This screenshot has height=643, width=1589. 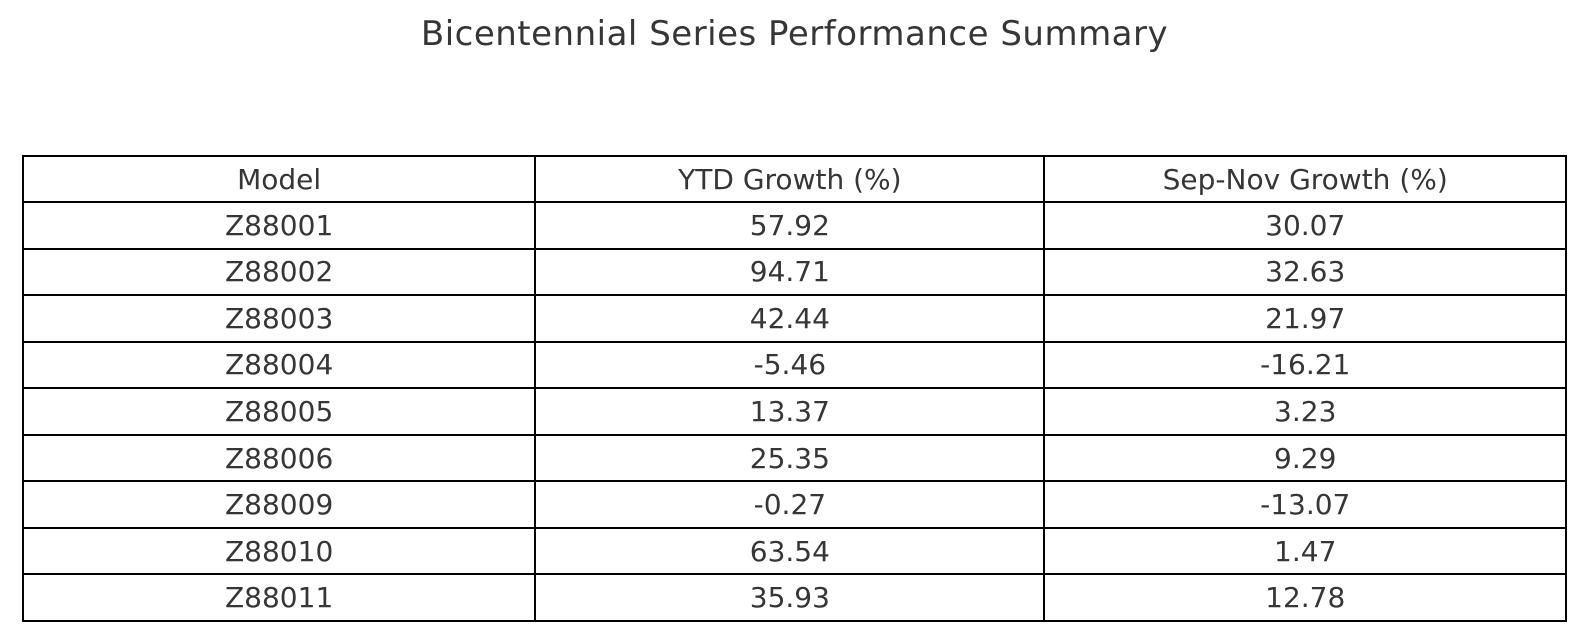 What do you see at coordinates (790, 318) in the screenshot?
I see `ytd-growth-cell: 42.44` at bounding box center [790, 318].